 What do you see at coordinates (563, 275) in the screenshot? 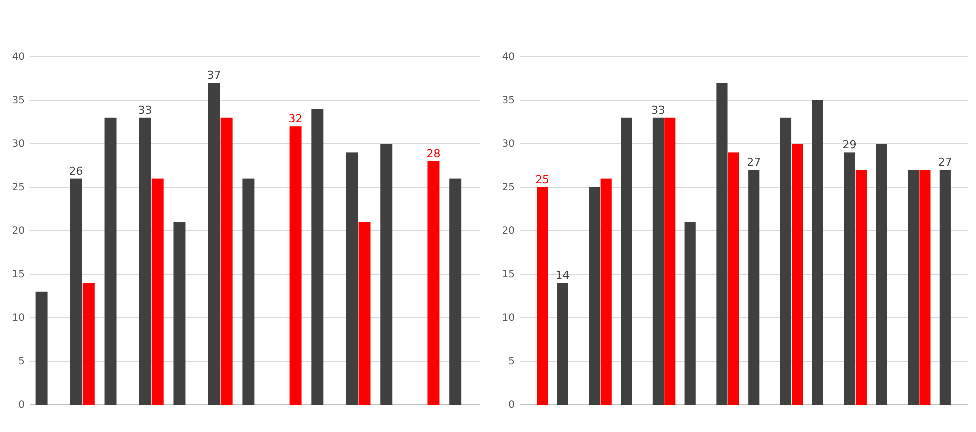
I see `data-label: 14` at bounding box center [563, 275].